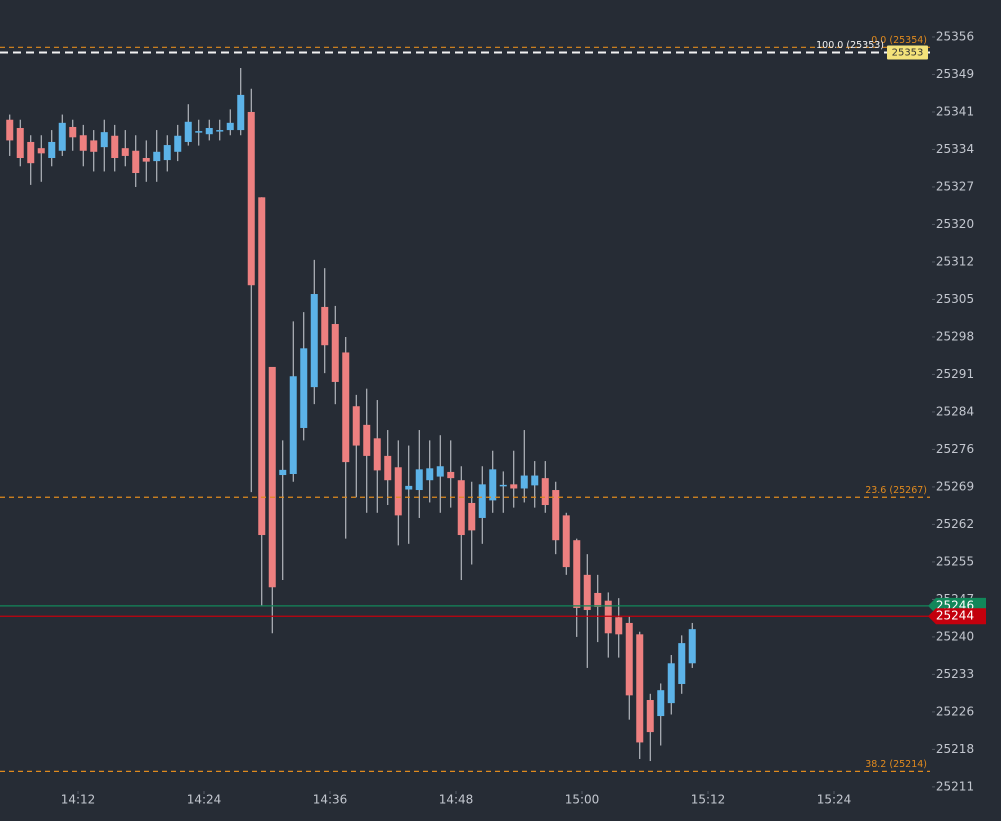  I want to click on level-label: 100.0 (25353), so click(850, 45).